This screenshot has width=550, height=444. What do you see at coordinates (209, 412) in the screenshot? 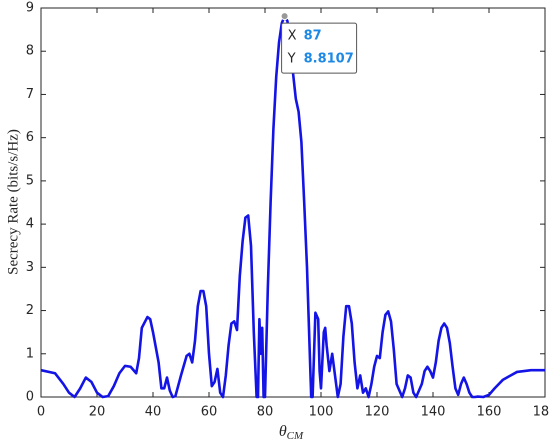
I see `x-tick-label: 60` at bounding box center [209, 412].